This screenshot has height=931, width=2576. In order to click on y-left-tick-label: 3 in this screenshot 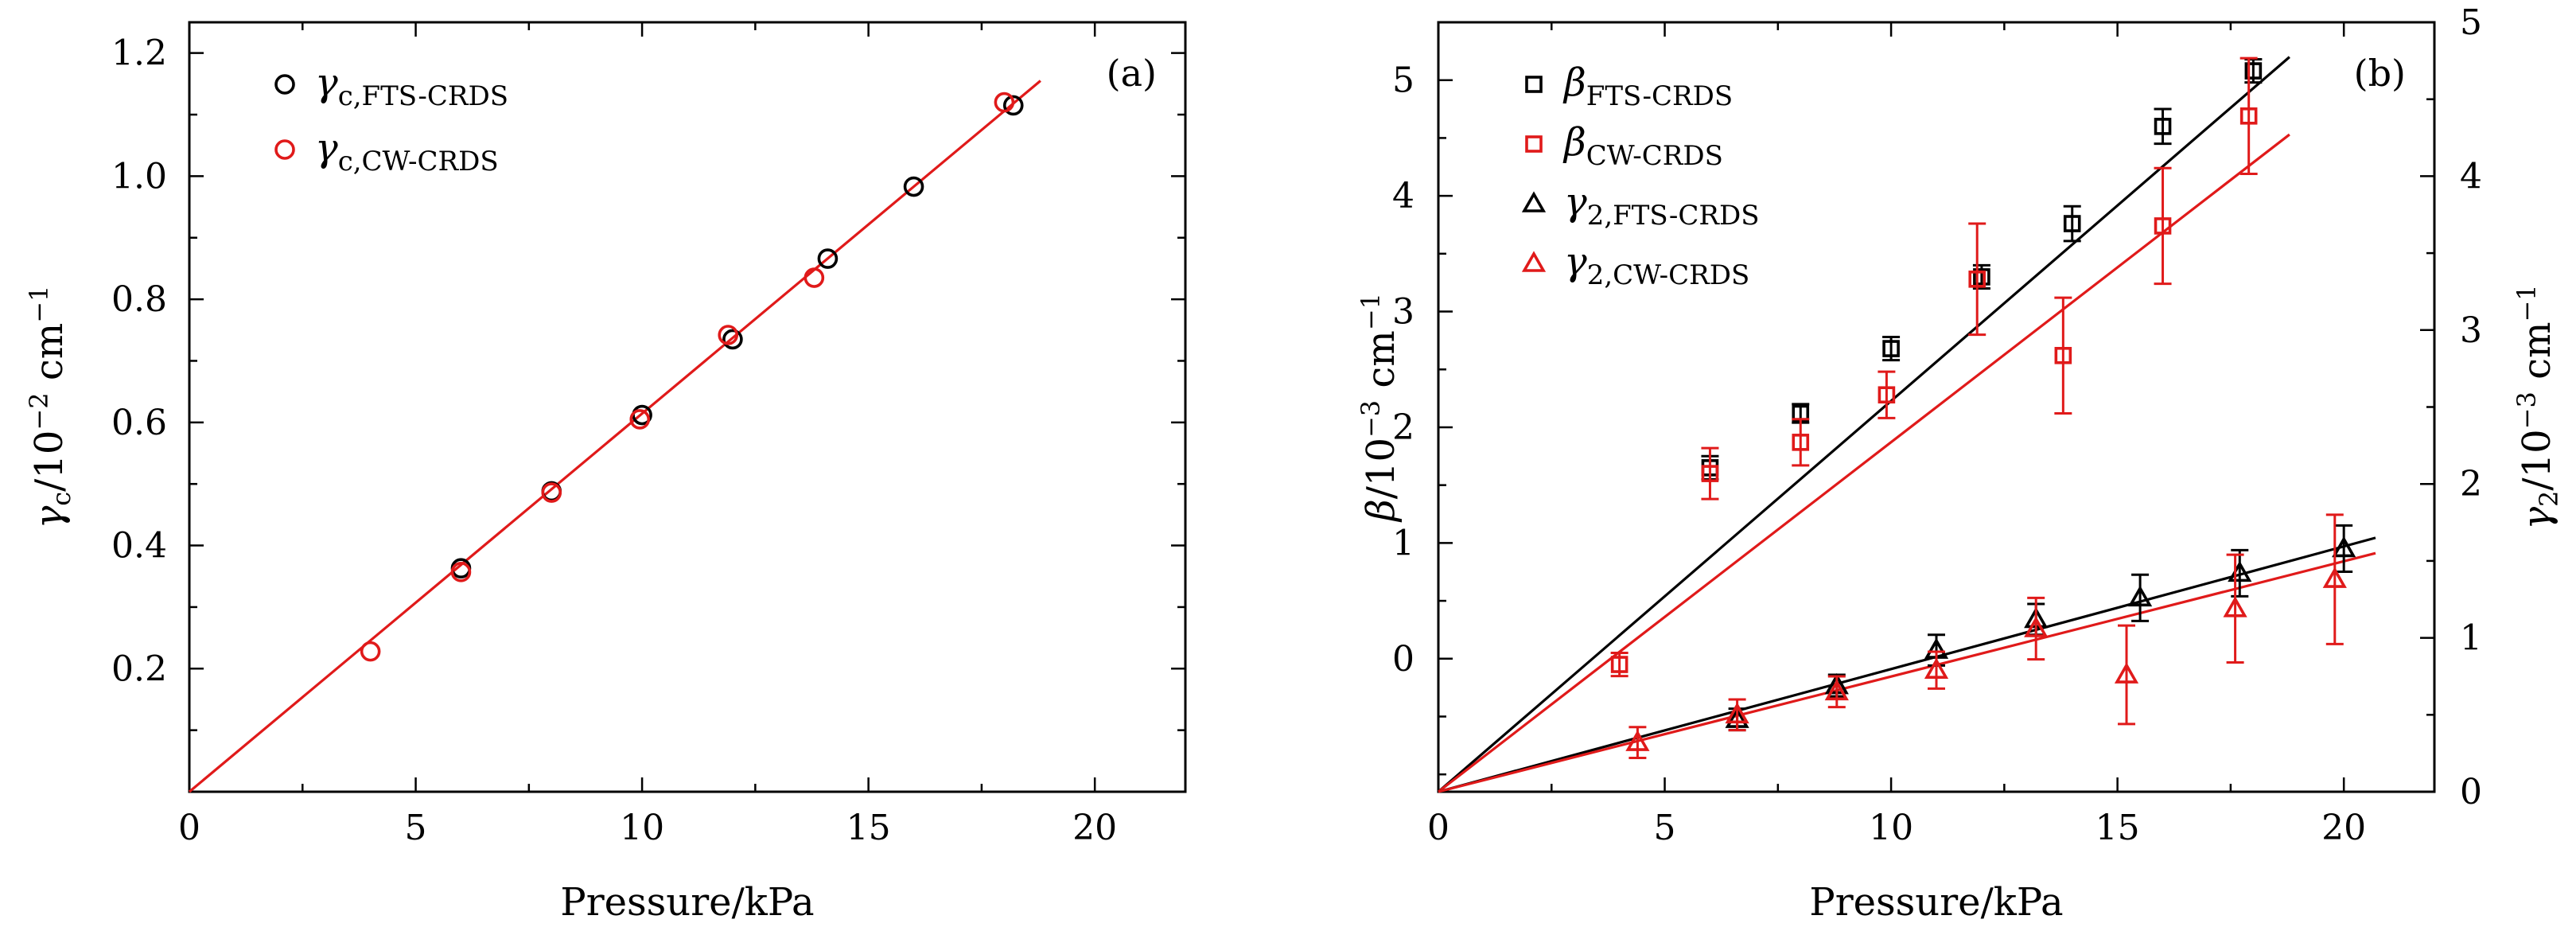, I will do `click(1403, 312)`.